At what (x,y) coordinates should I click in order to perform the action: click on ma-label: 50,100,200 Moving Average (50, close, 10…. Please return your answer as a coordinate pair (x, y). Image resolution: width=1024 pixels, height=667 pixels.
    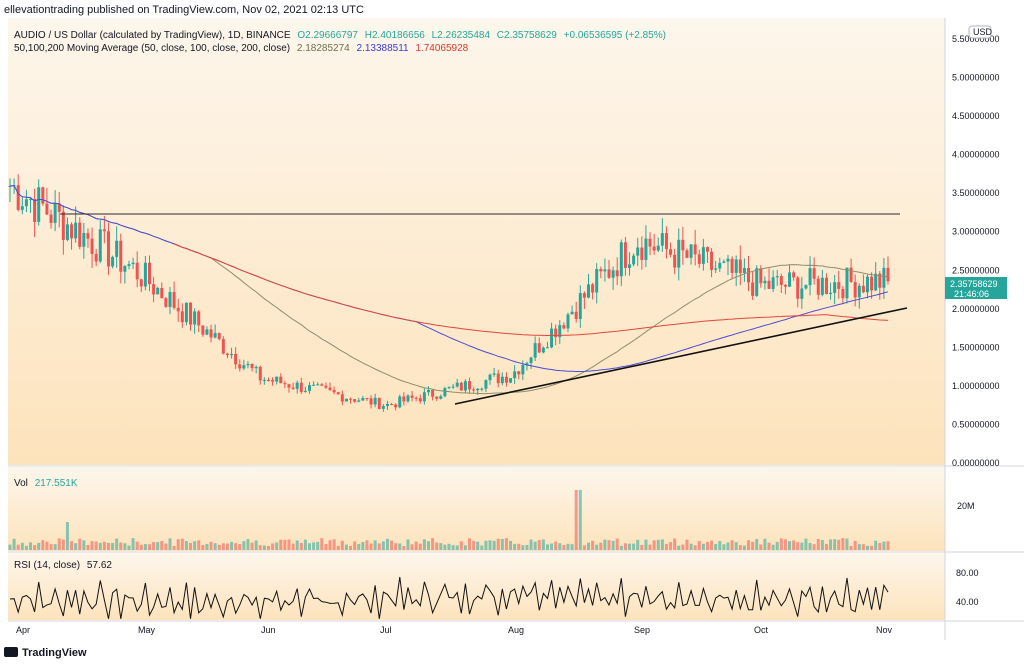
    Looking at the image, I should click on (152, 48).